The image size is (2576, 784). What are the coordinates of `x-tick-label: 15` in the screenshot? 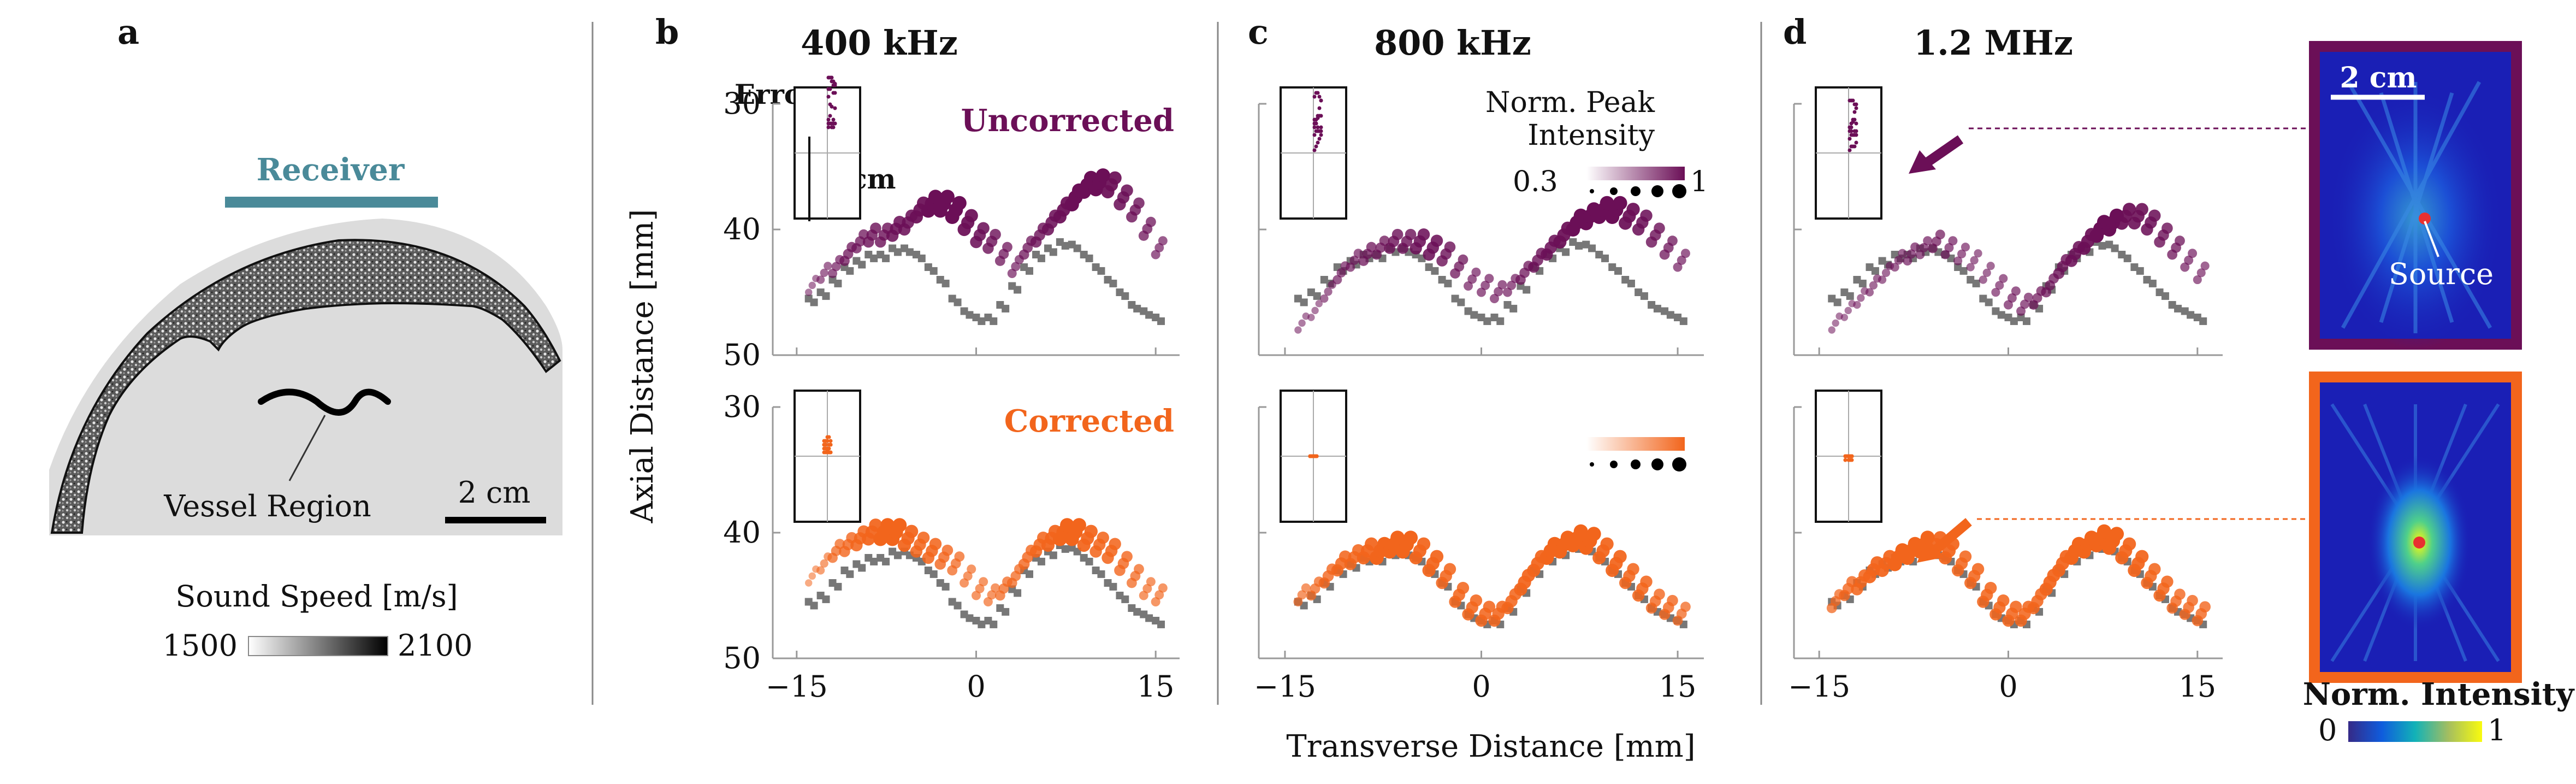 It's located at (1678, 686).